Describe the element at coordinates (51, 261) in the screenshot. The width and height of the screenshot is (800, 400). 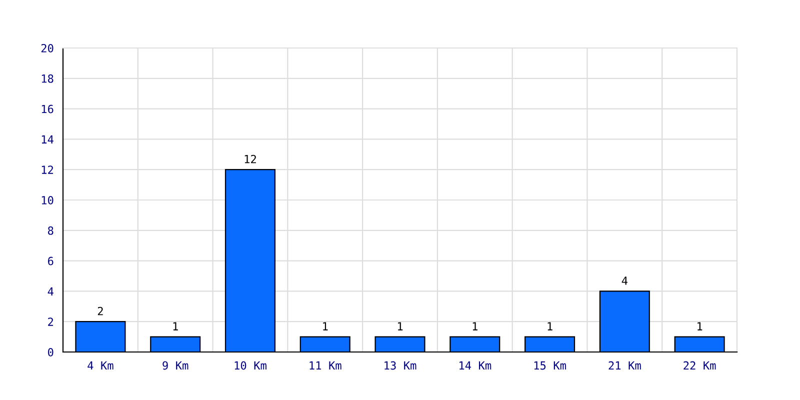
I see `y-tick-label: 6` at that location.